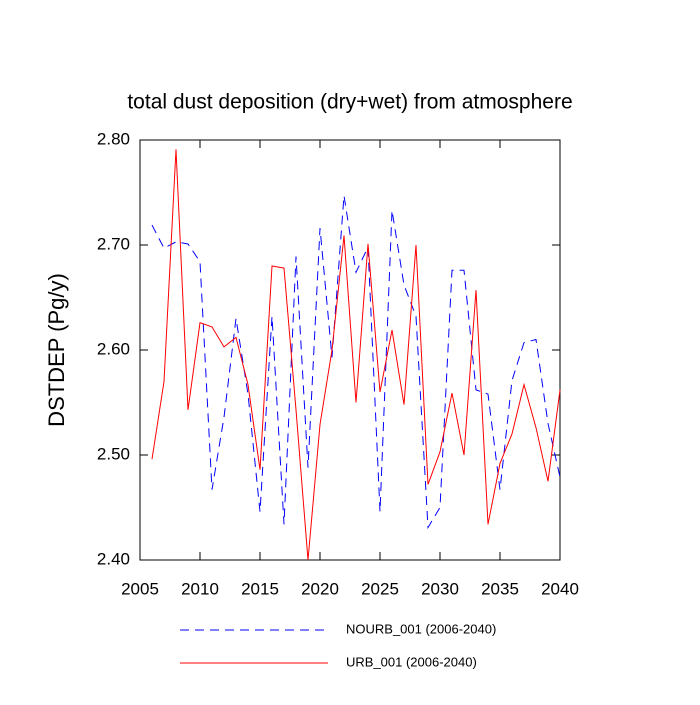  What do you see at coordinates (200, 588) in the screenshot?
I see `x-tick-label: 2010` at bounding box center [200, 588].